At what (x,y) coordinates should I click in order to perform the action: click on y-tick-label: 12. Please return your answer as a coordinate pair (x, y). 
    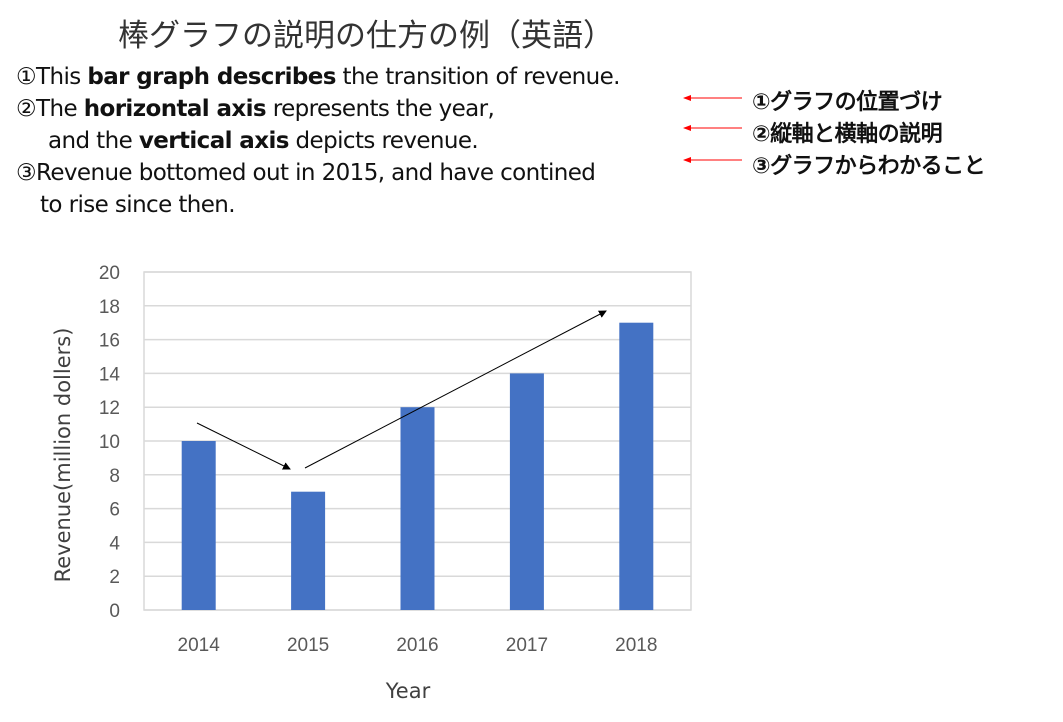
    Looking at the image, I should click on (109, 408).